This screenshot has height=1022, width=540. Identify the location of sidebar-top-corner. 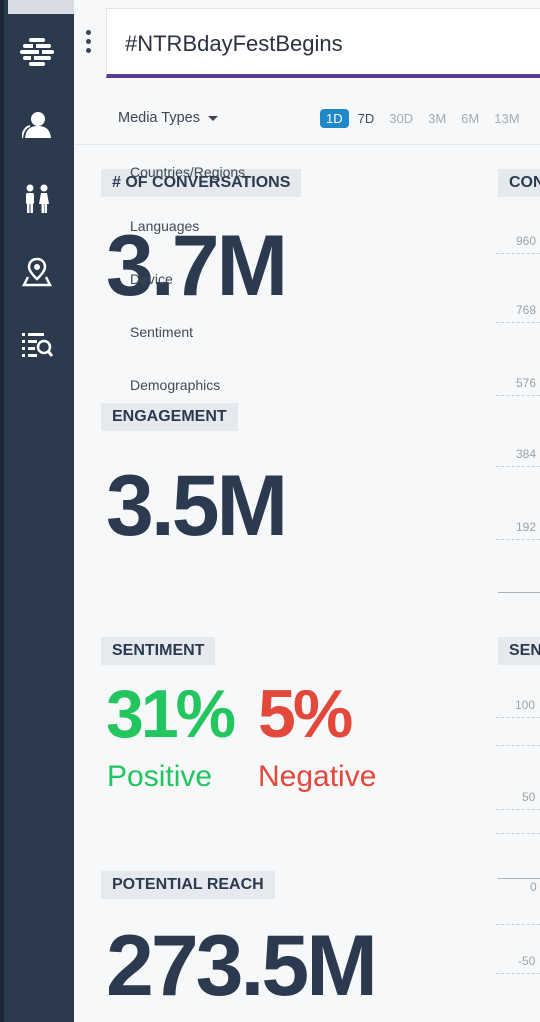
(4, 7).